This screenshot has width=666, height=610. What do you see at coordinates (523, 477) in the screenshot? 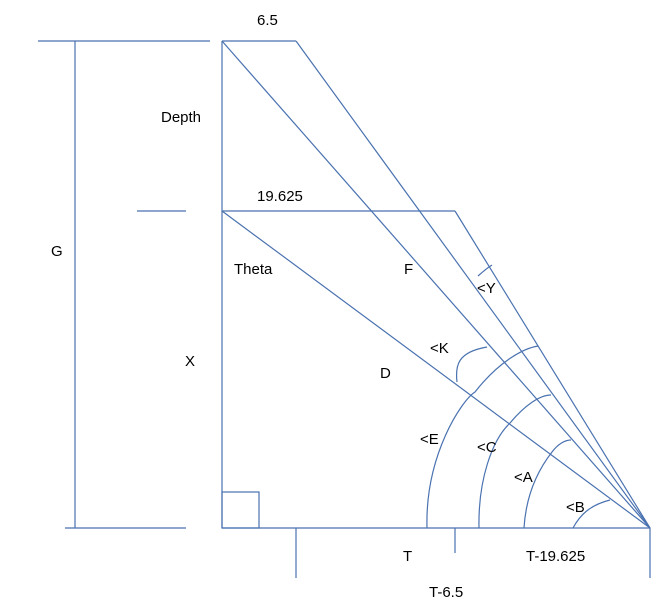
I see `label-angle-a: <A` at bounding box center [523, 477].